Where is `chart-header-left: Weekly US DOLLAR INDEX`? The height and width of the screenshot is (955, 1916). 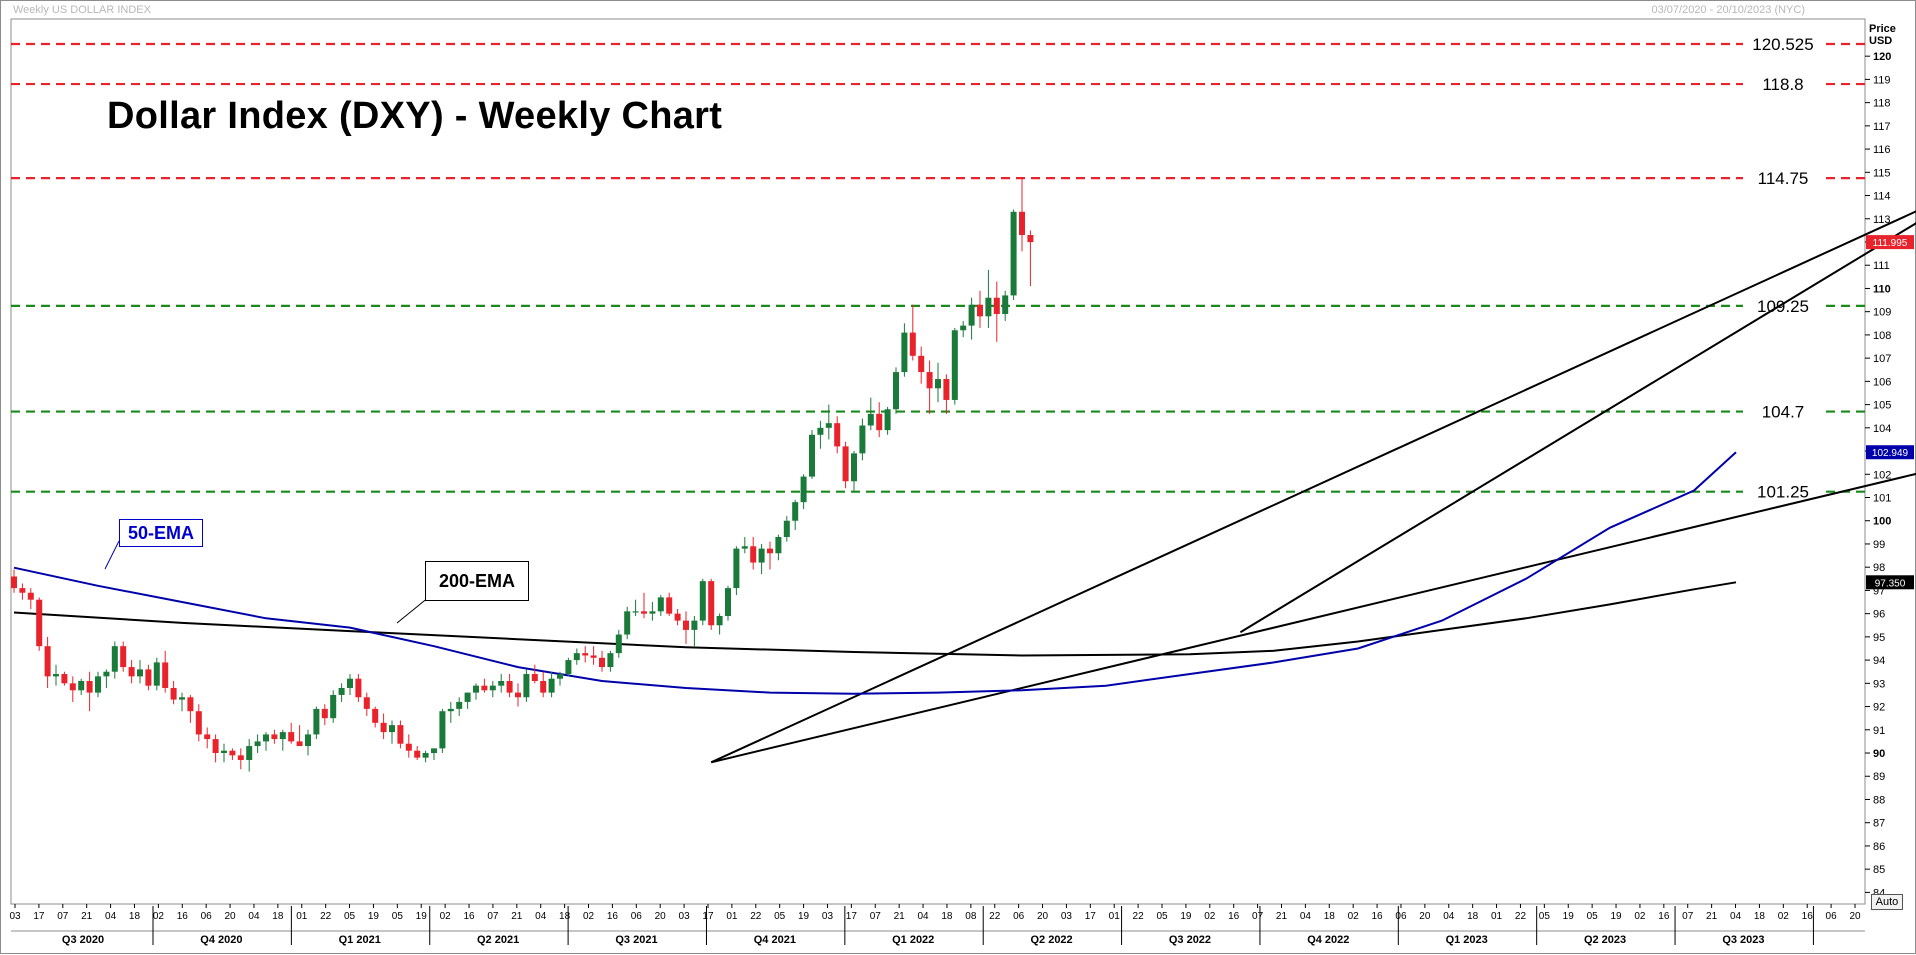 chart-header-left: Weekly US DOLLAR INDEX is located at coordinates (82, 10).